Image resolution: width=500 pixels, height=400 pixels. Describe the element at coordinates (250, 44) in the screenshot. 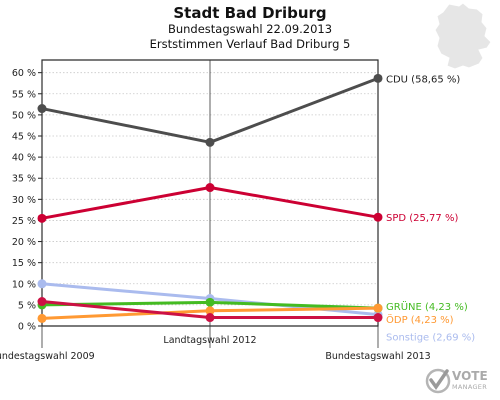

I see `chart-subtitle-district: Erststimmen Verlauf Bad Driburg 5` at that location.